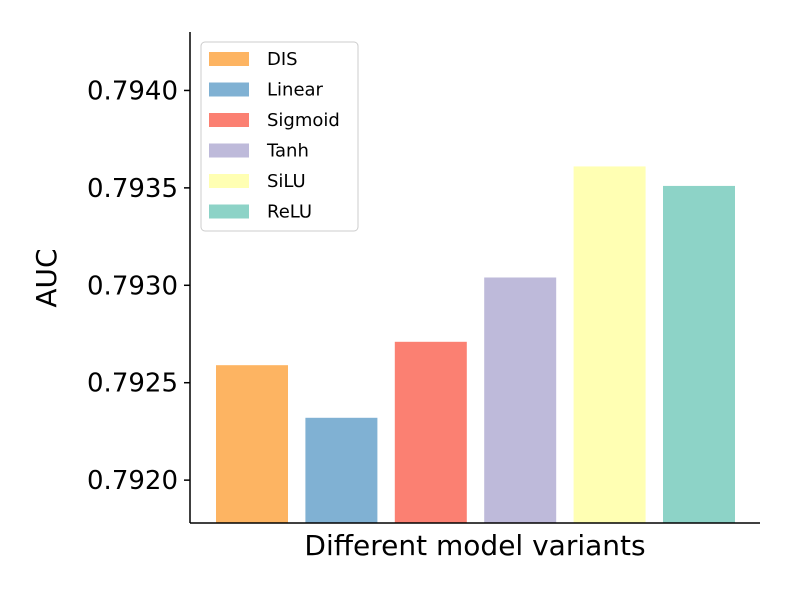  I want to click on bar-relu, so click(699, 354).